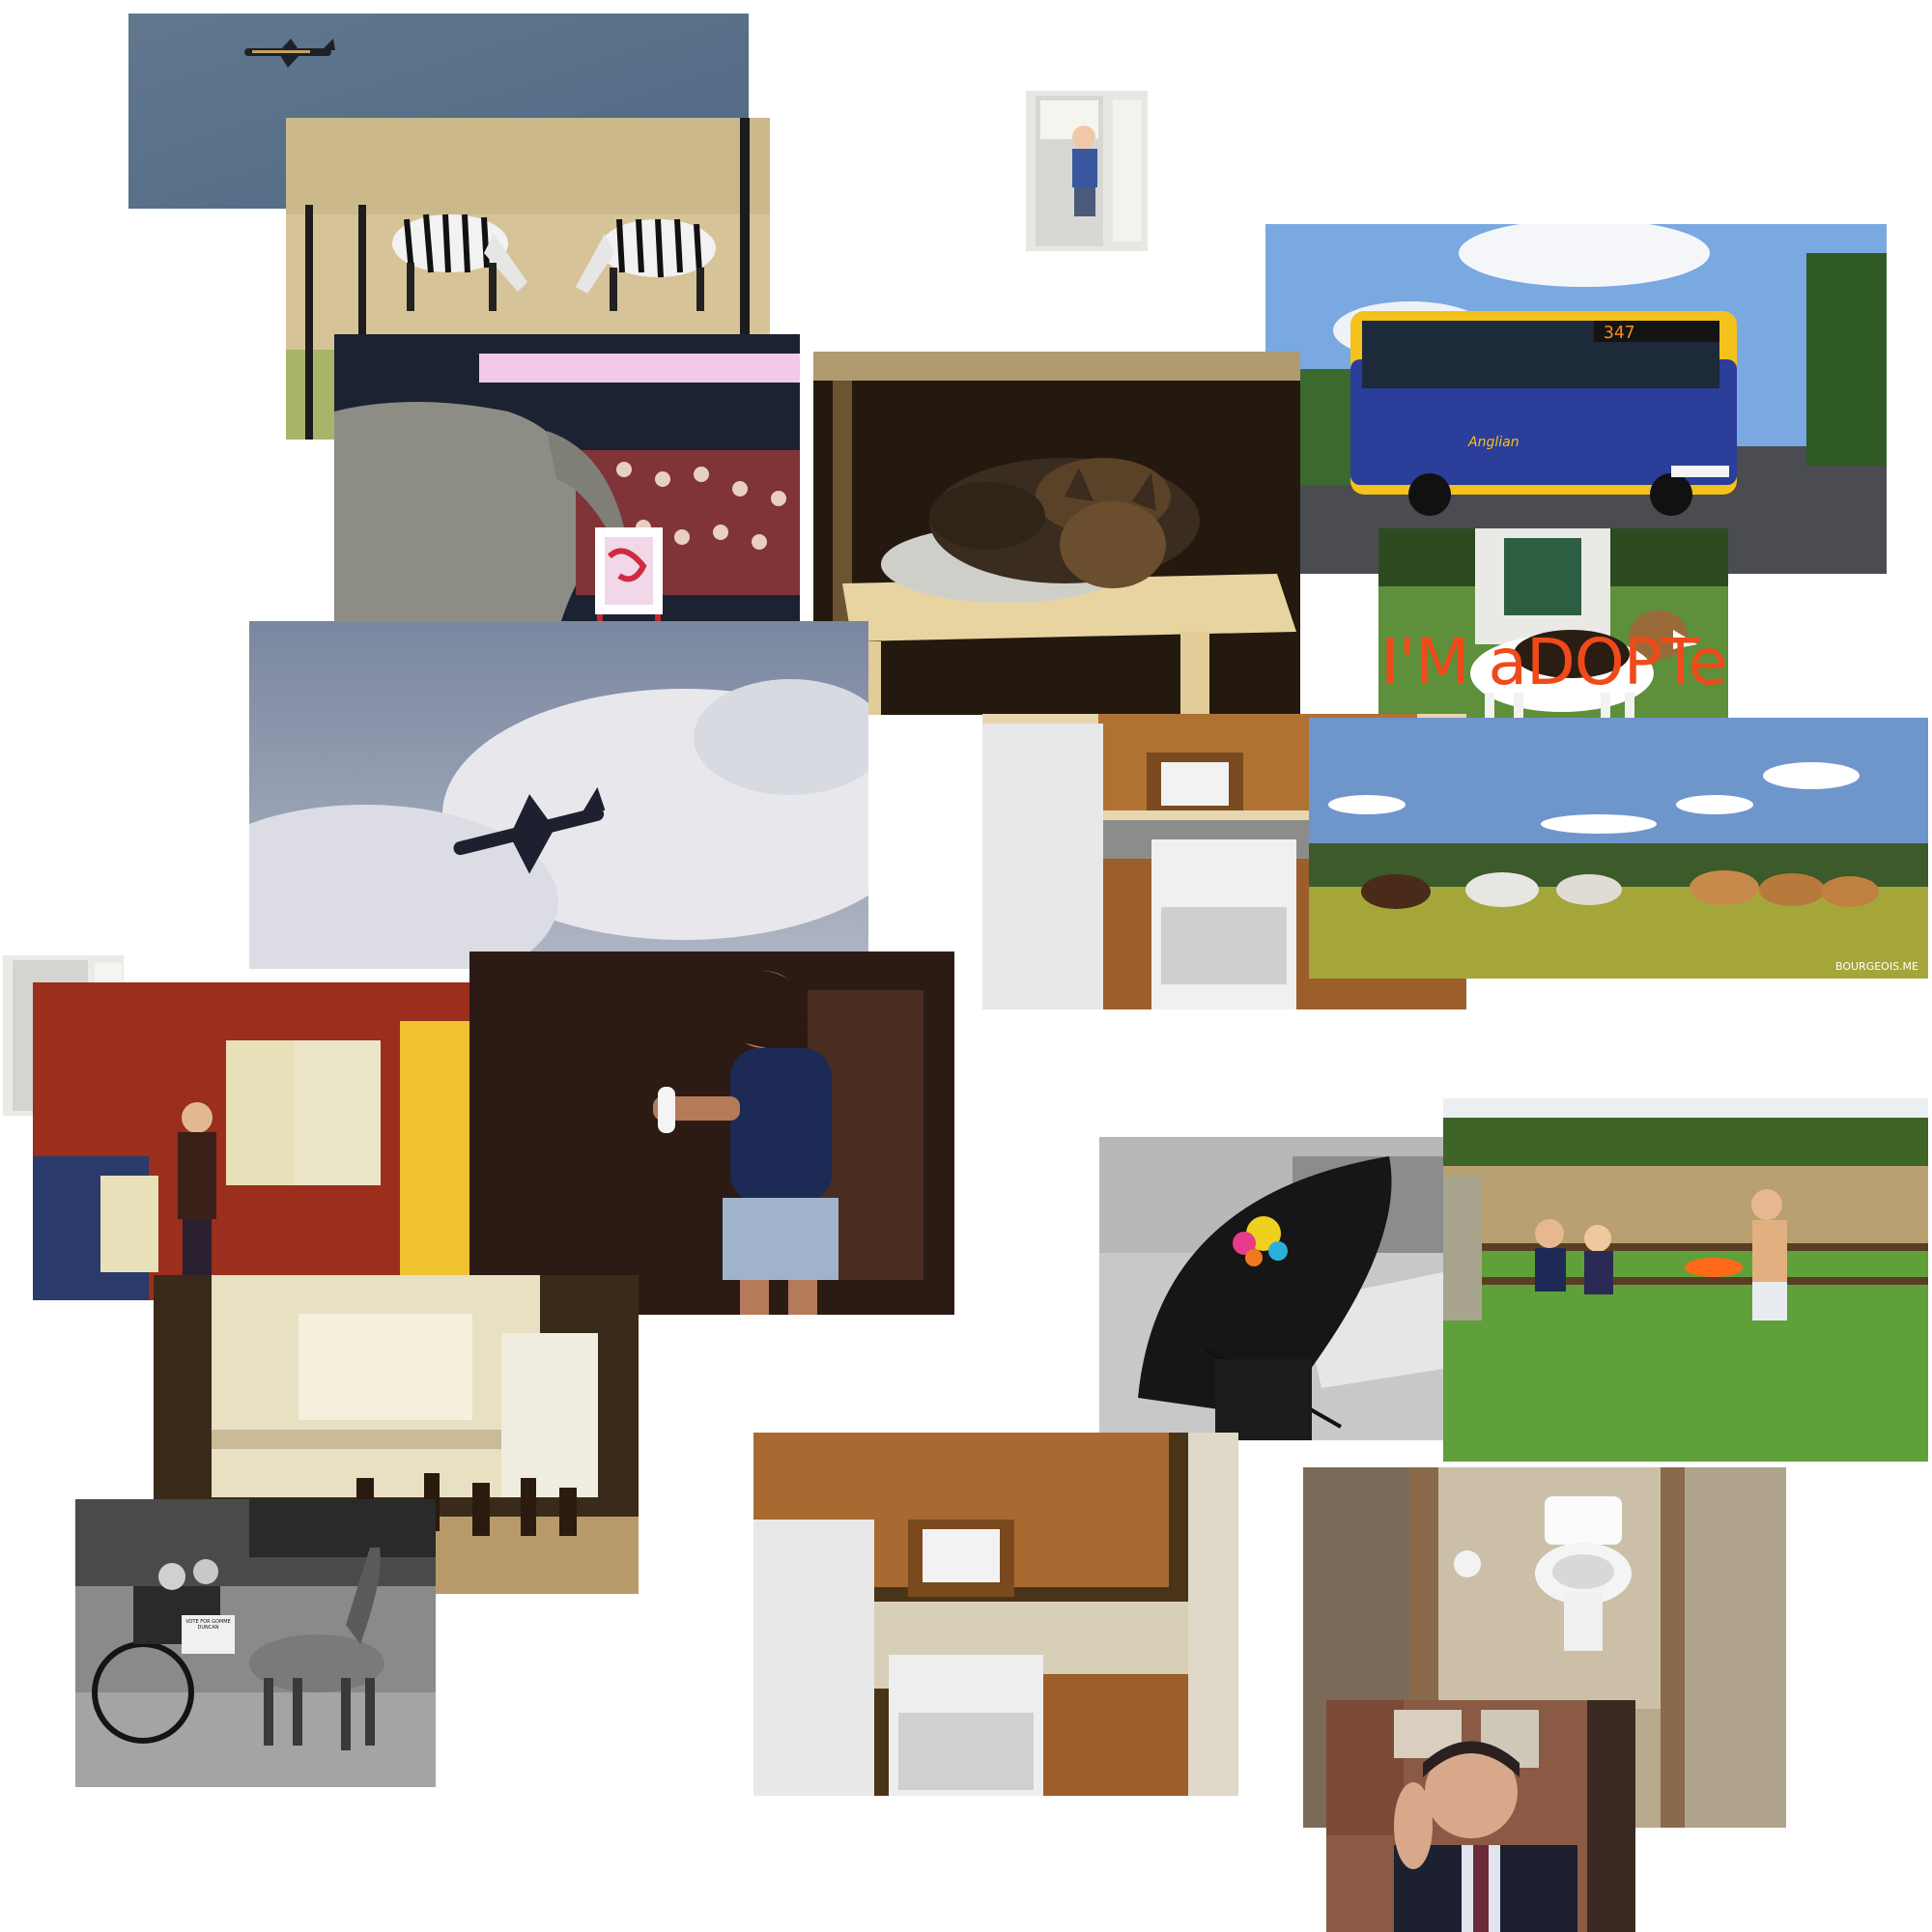  Describe the element at coordinates (1493, 442) in the screenshot. I see `svg-text: Anglian` at that location.